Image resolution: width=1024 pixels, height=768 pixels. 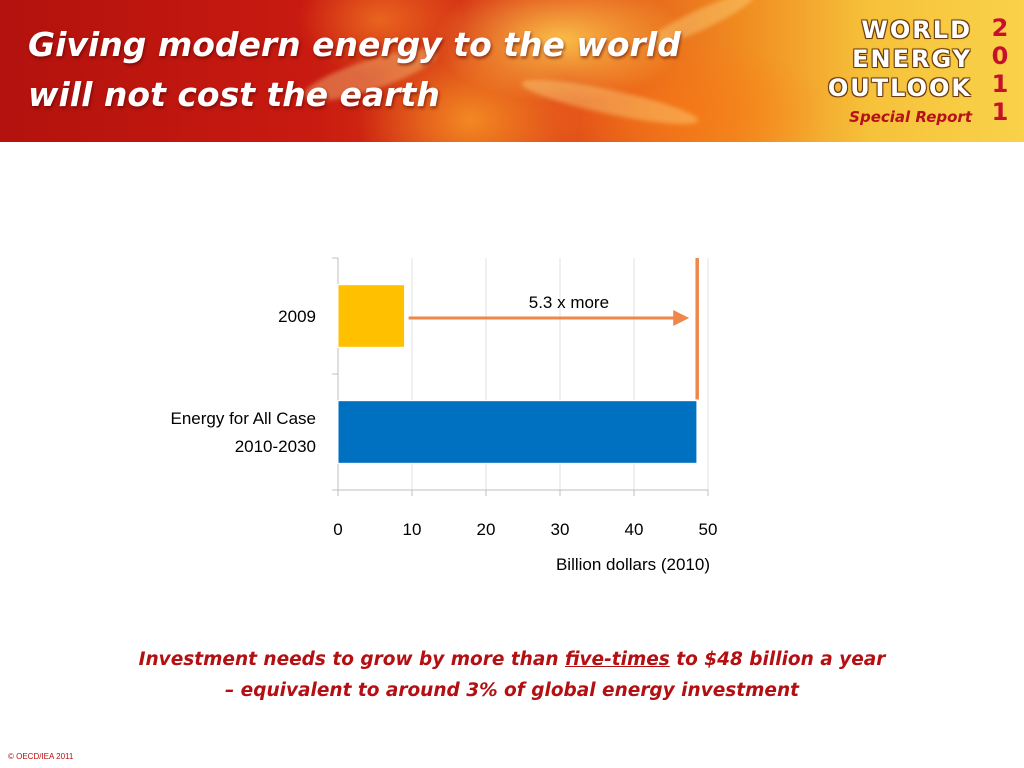 What do you see at coordinates (234, 94) in the screenshot?
I see `slide-title-line-2: will not cost the earth` at bounding box center [234, 94].